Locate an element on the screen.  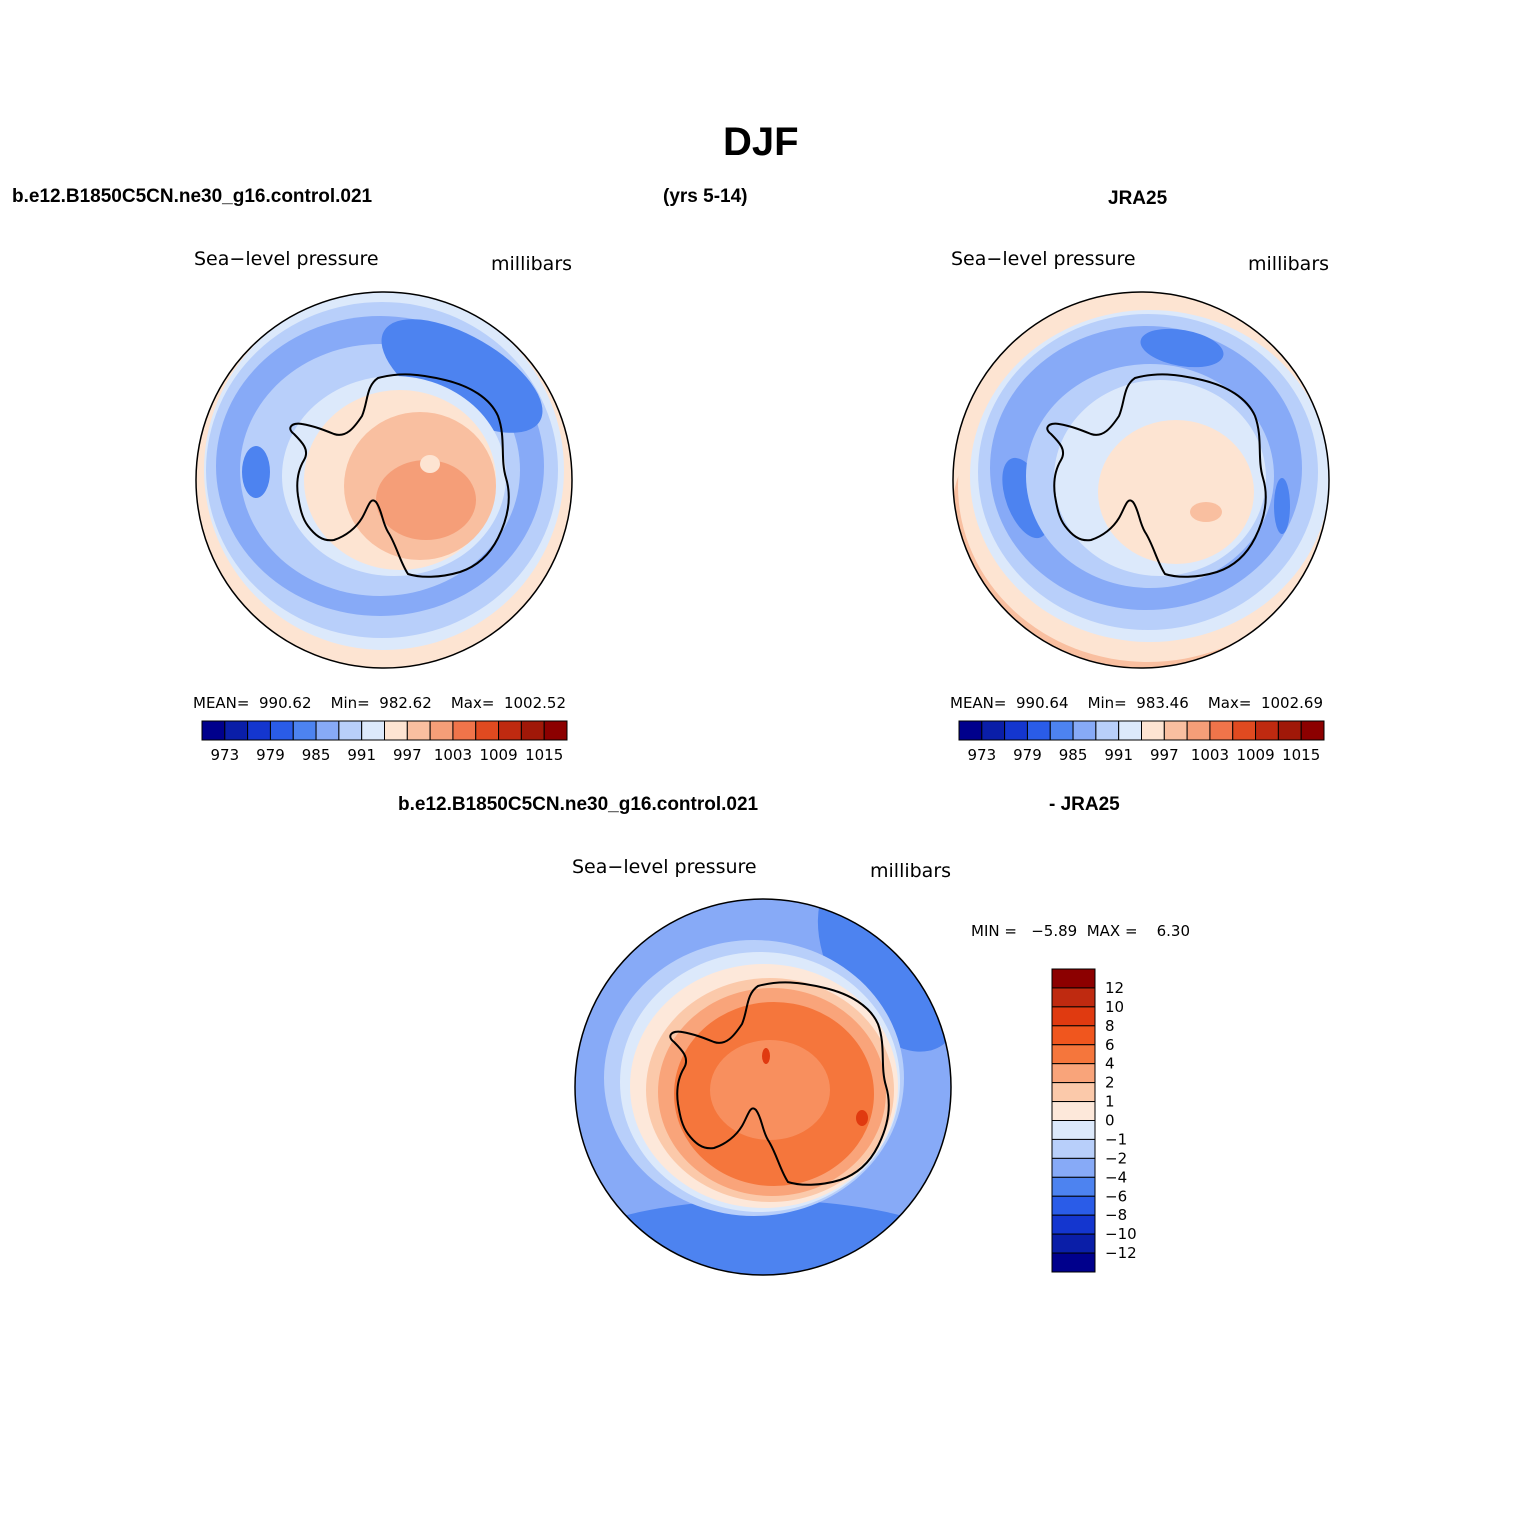
diff-colorbar-tick-label: 10 is located at coordinates (1114, 1007).